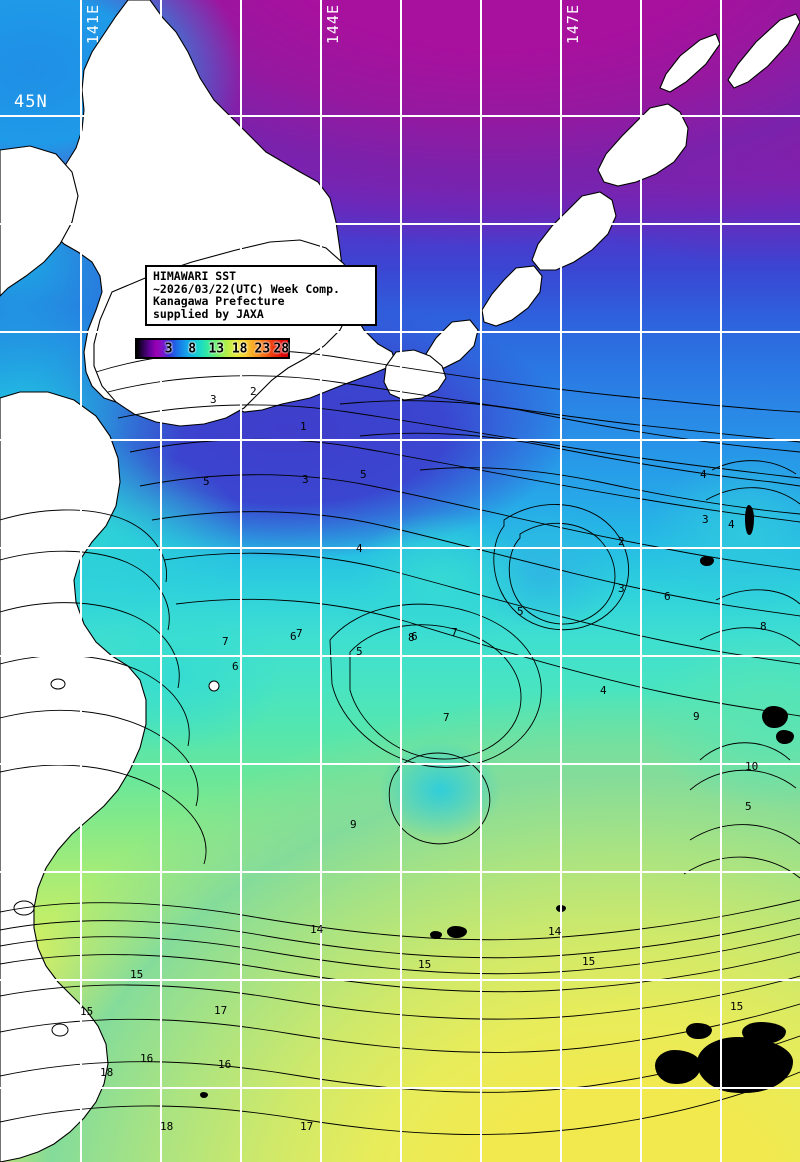 The image size is (800, 1162). What do you see at coordinates (246, 288) in the screenshot?
I see `info-line-date: ~2026/03/22(UTC) Week Comp.` at bounding box center [246, 288].